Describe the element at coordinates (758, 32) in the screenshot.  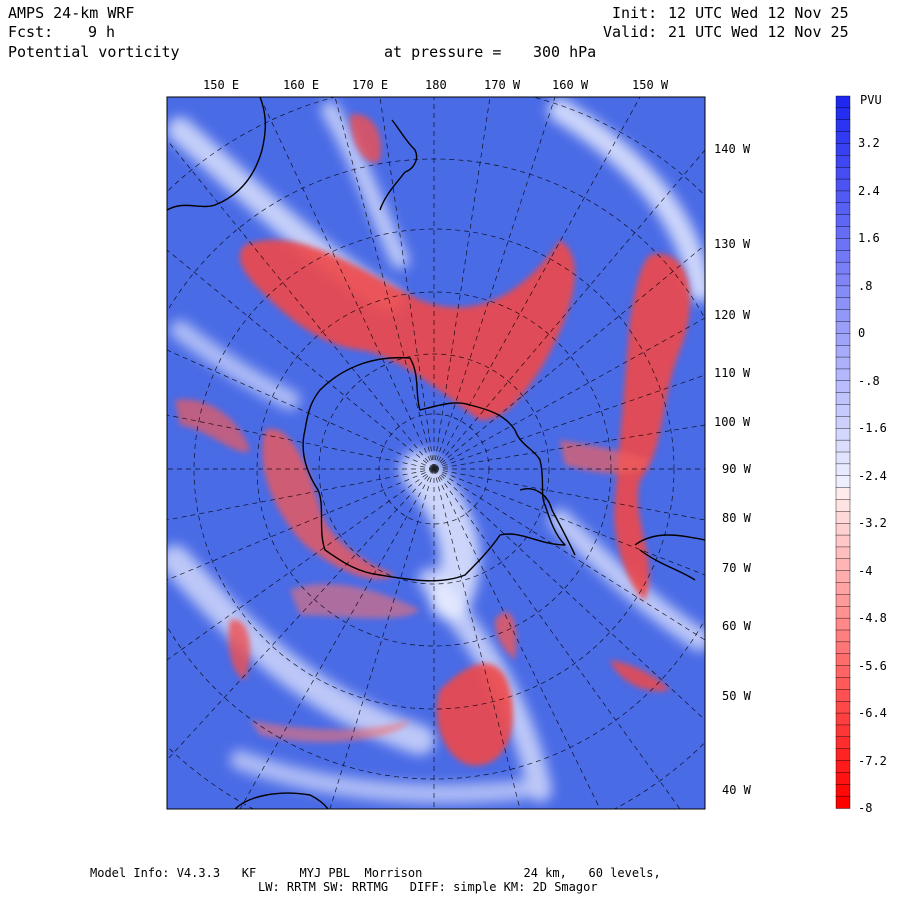
I see `valid-time: 21 UTC Wed 12 Nov 25` at that location.